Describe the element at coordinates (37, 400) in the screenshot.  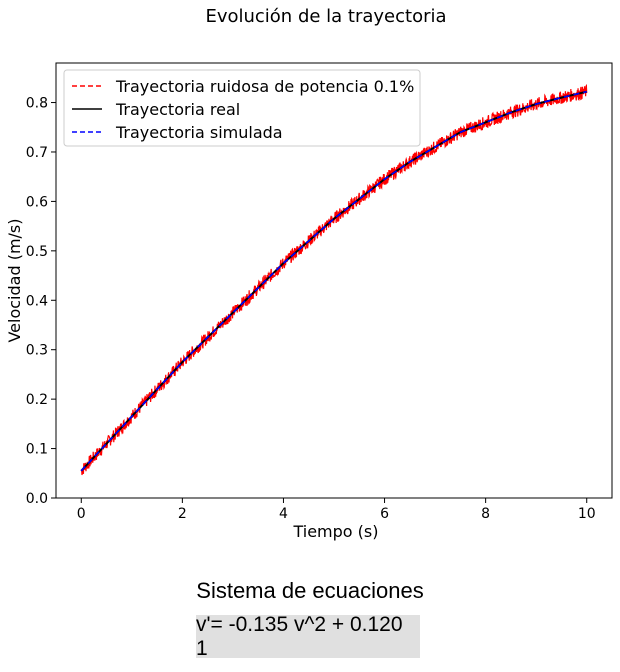
I see `y-tick-label: 0.2` at that location.